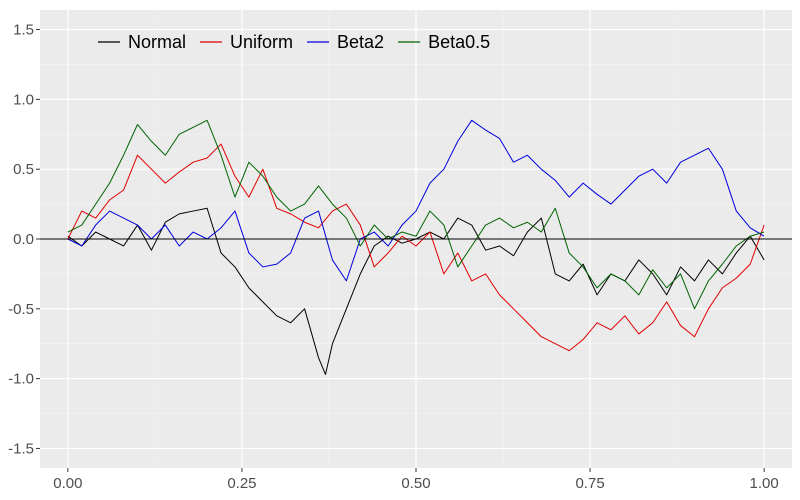 This screenshot has width=800, height=500. Describe the element at coordinates (157, 42) in the screenshot. I see `legend-label-normal: Normal` at that location.